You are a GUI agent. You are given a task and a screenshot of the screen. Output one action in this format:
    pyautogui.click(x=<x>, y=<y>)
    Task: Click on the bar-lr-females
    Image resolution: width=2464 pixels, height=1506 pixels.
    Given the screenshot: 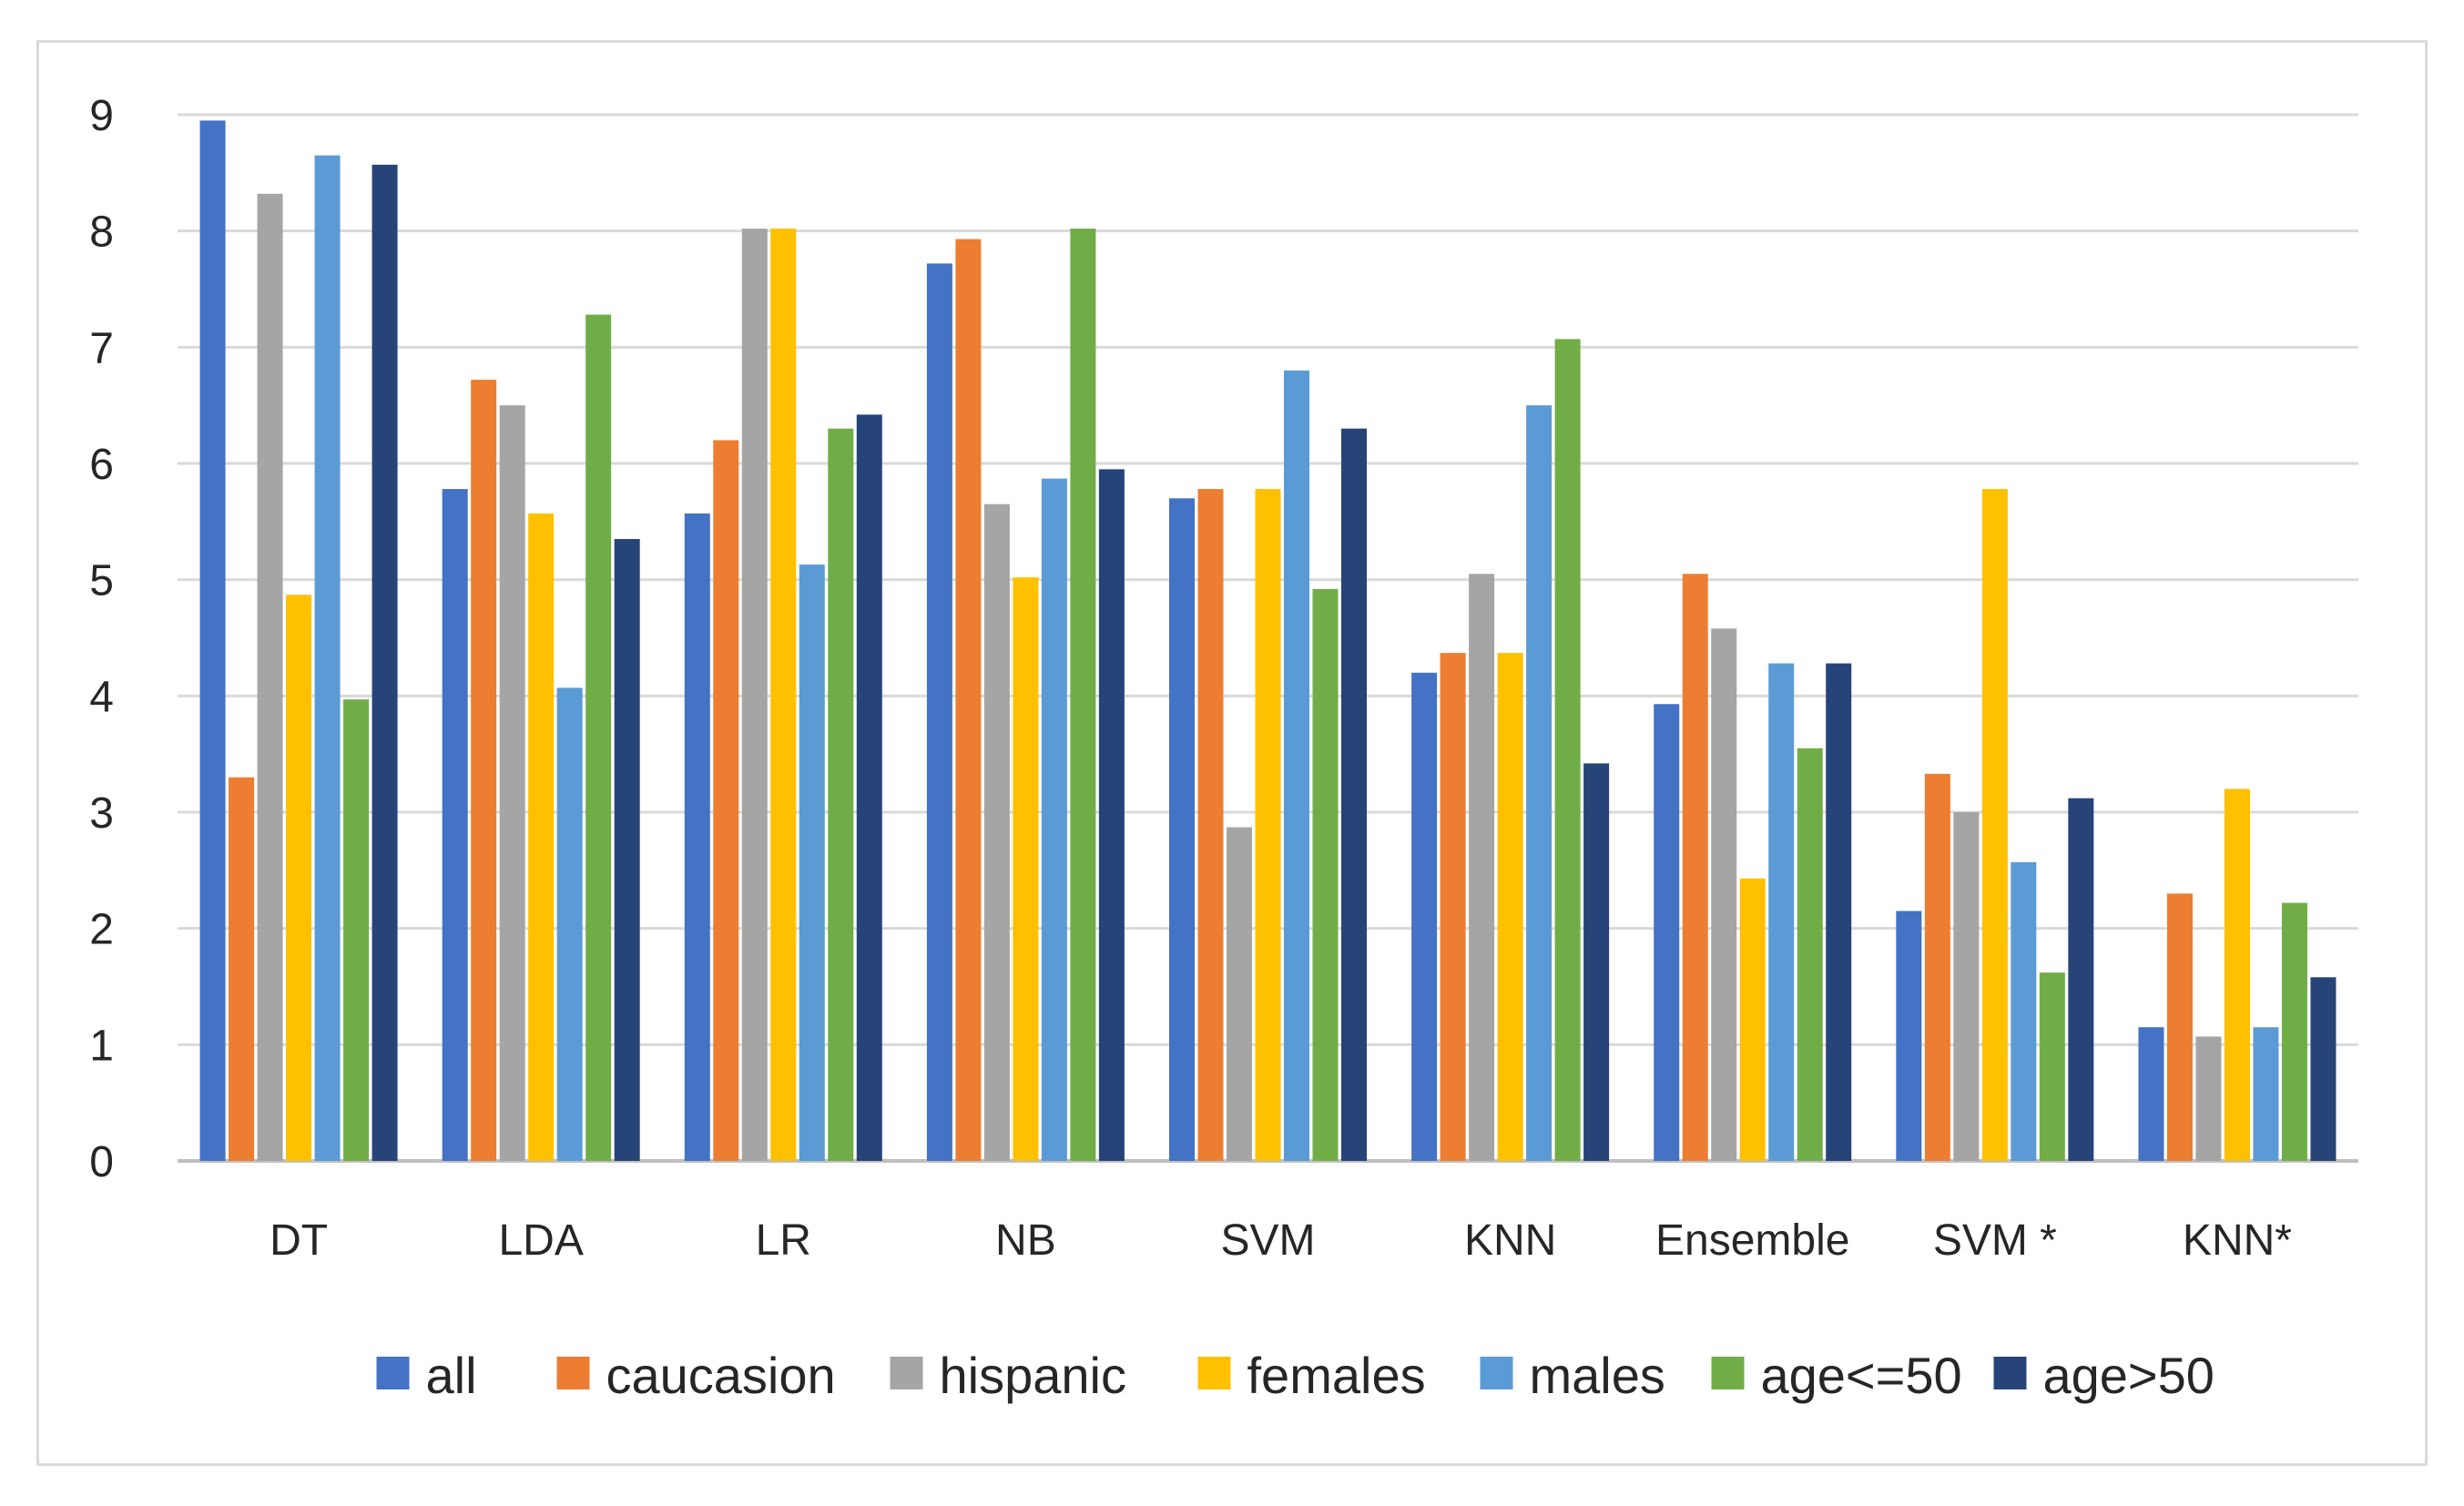 What is the action you would take?
    pyautogui.click(x=783, y=695)
    